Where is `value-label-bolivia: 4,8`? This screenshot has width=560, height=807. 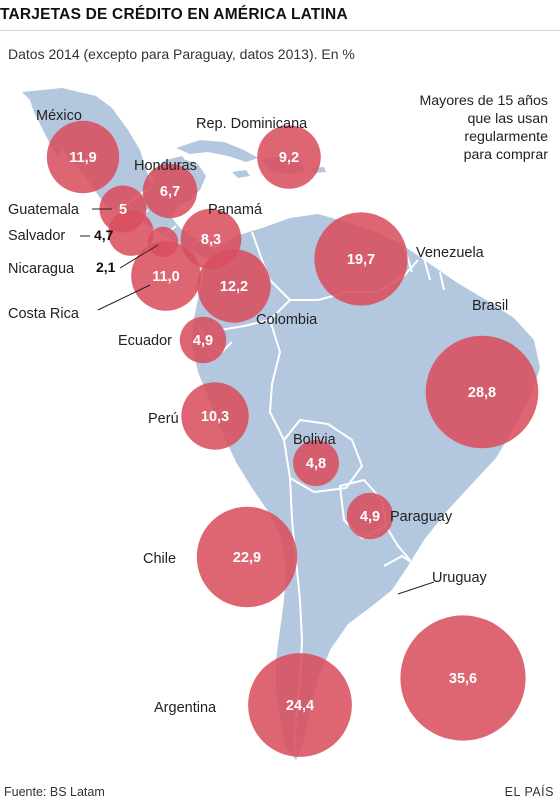
value-label-bolivia: 4,8 is located at coordinates (316, 464).